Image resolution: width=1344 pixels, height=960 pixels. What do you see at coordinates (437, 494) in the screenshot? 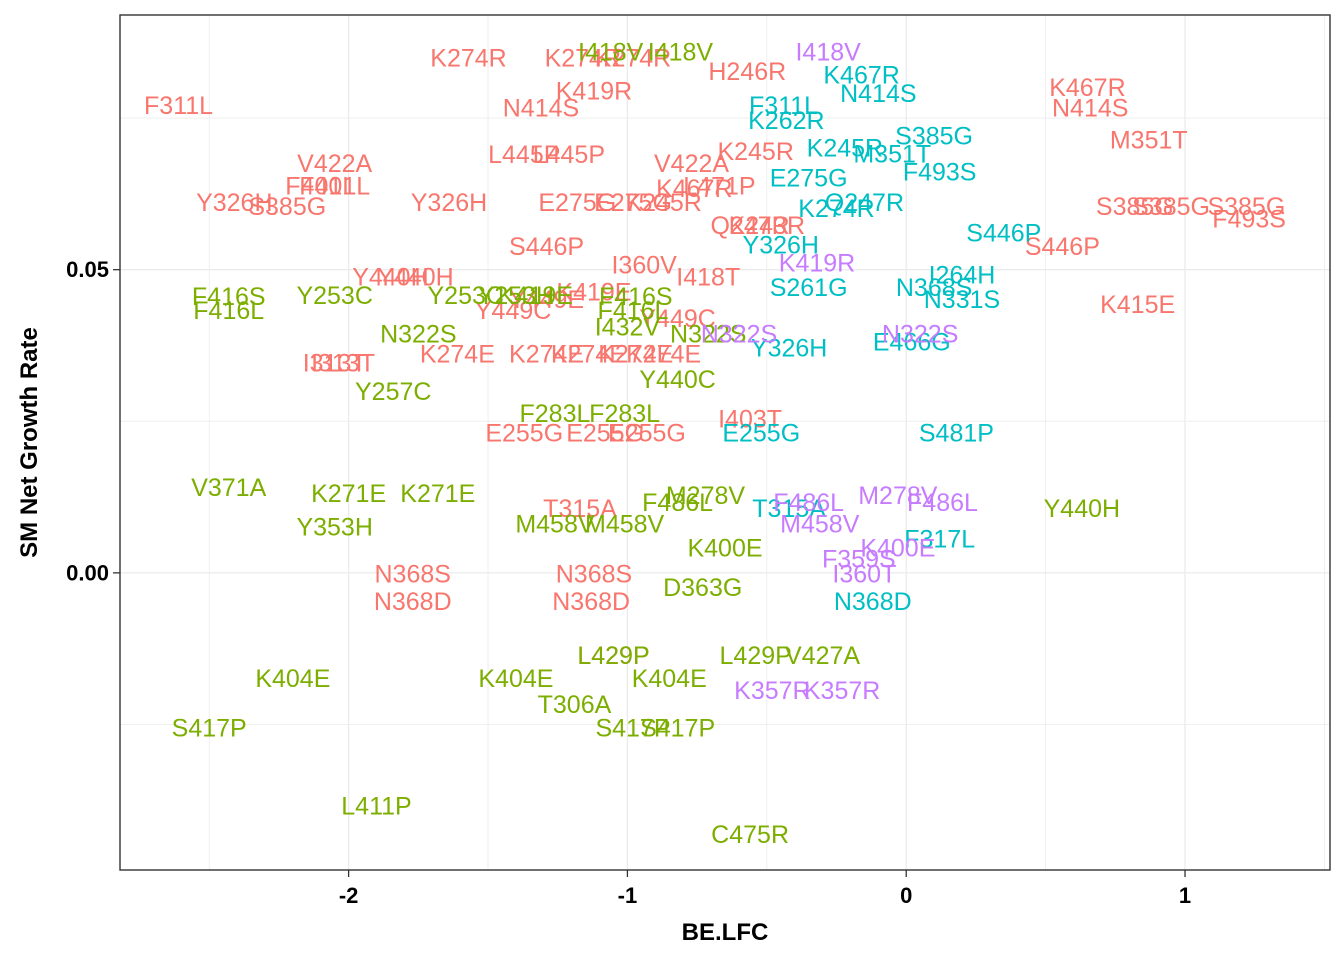
I see `point-label: K271E` at bounding box center [437, 494].